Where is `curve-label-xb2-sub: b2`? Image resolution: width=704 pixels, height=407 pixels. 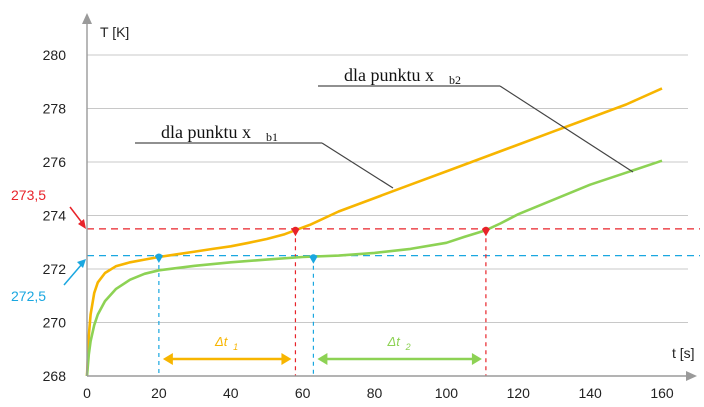 curve-label-xb2-sub: b2 is located at coordinates (455, 80).